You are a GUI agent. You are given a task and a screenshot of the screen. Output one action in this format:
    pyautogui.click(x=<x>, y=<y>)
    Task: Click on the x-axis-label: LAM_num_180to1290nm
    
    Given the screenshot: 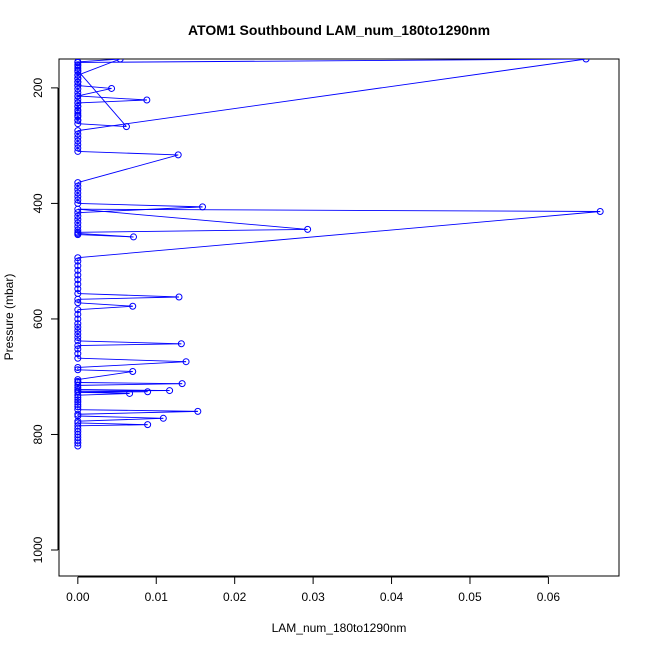 What is the action you would take?
    pyautogui.click(x=339, y=628)
    